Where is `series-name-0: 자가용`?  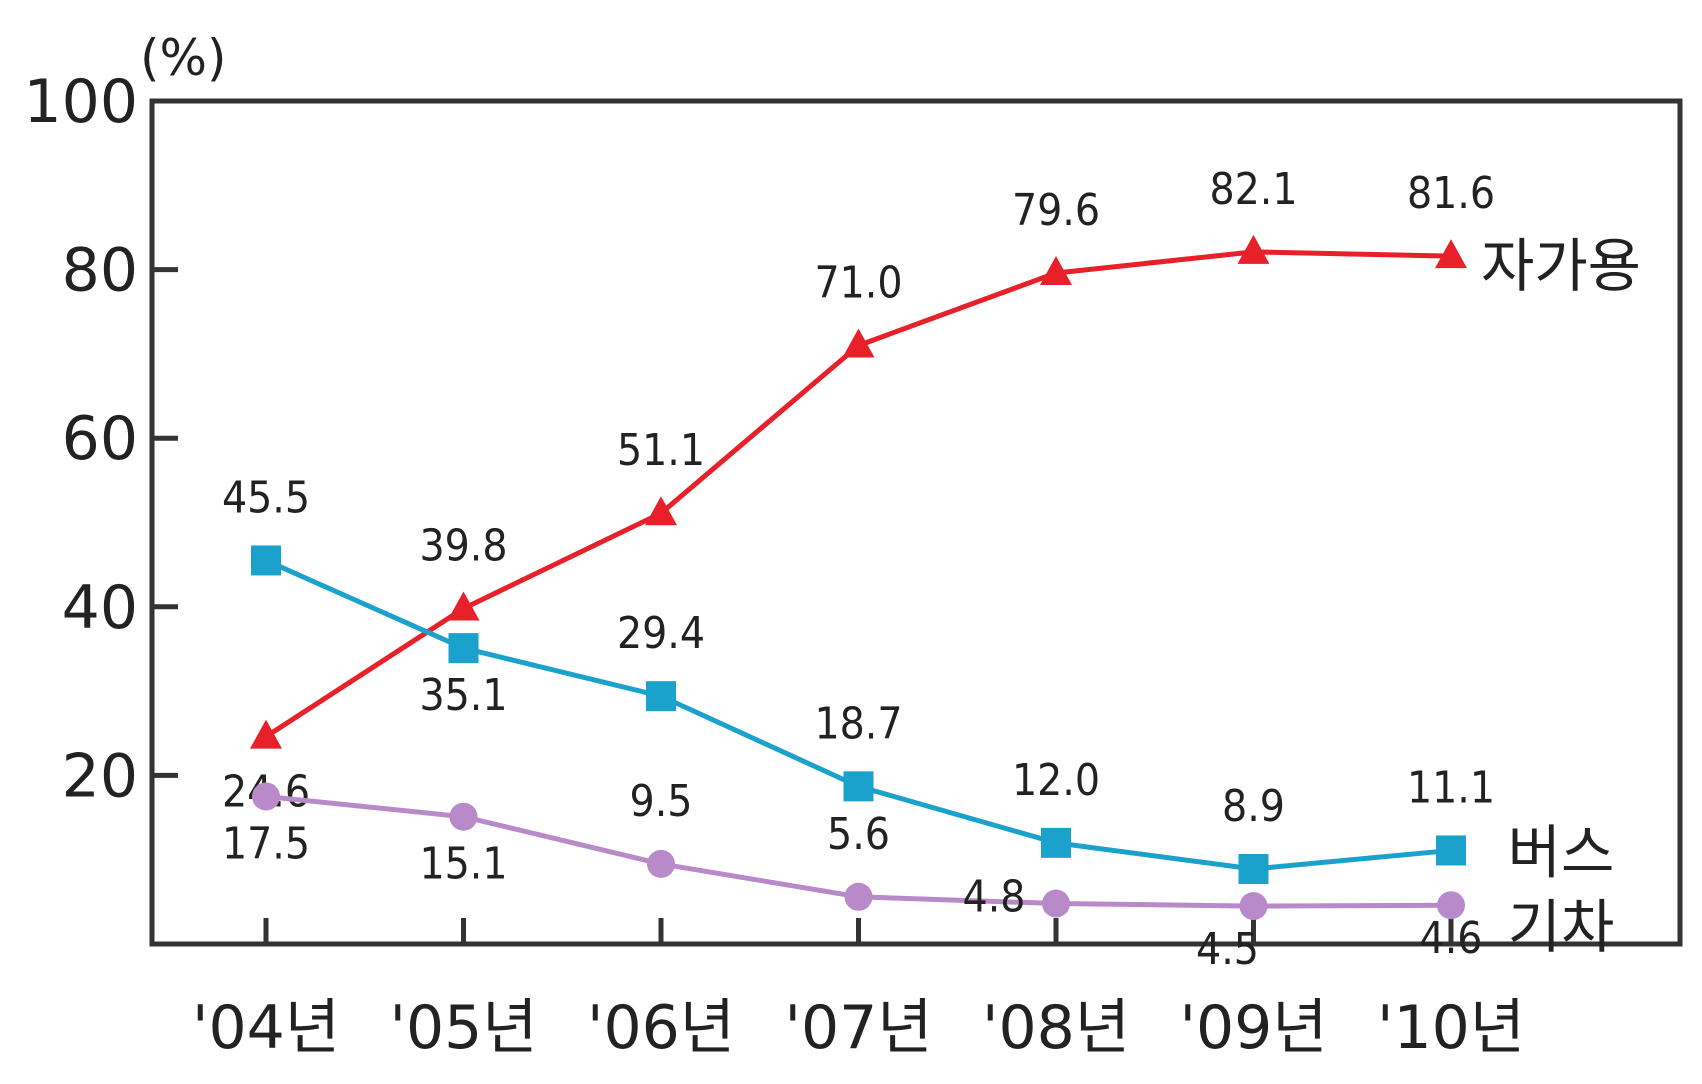 series-name-0: 자가용 is located at coordinates (1561, 266).